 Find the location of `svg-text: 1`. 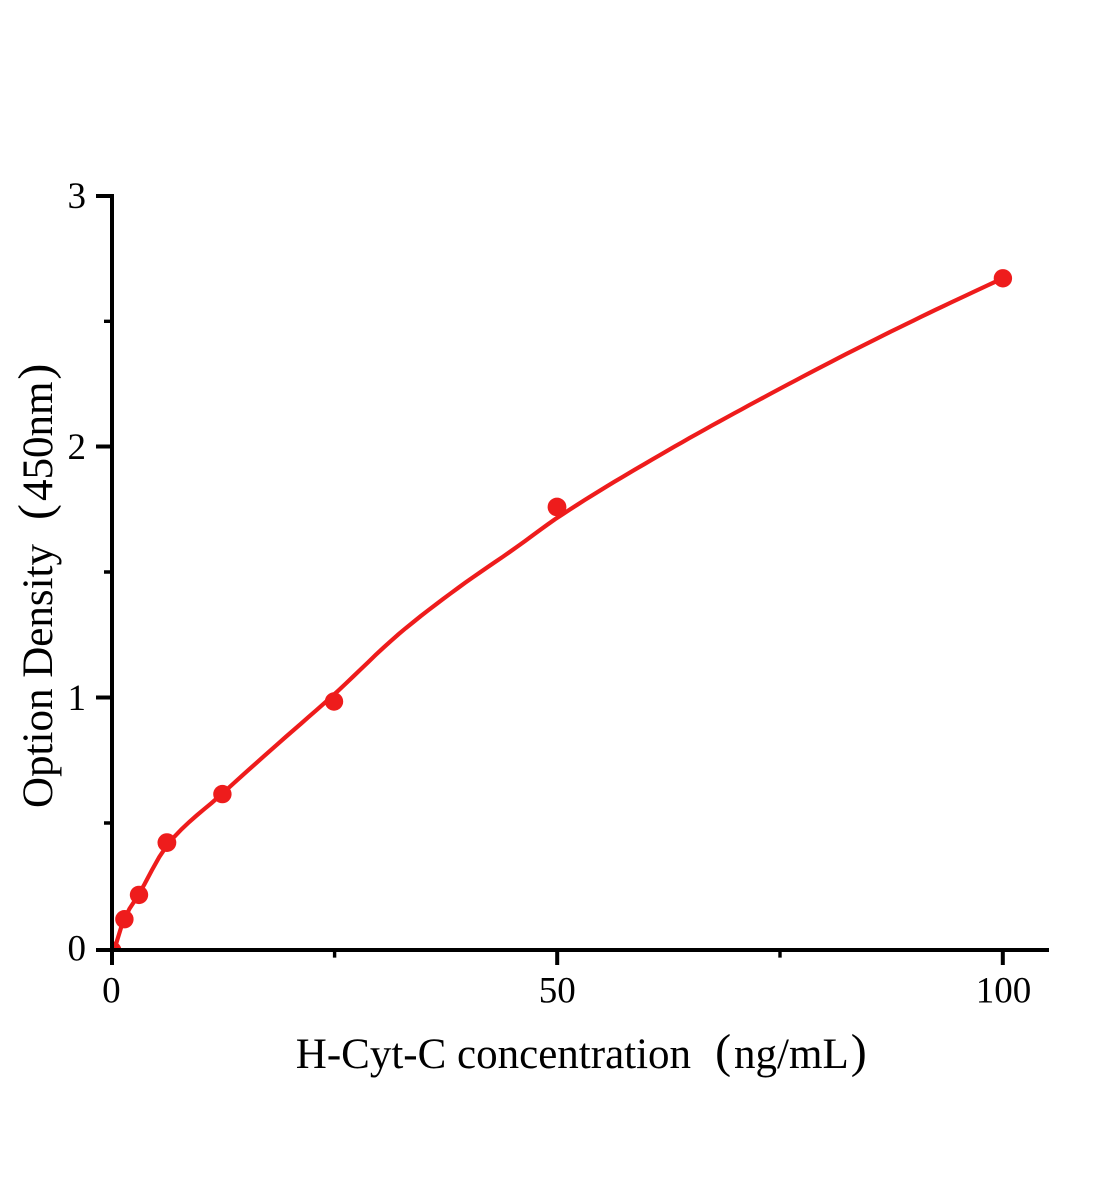

svg-text: 1 is located at coordinates (77, 698).